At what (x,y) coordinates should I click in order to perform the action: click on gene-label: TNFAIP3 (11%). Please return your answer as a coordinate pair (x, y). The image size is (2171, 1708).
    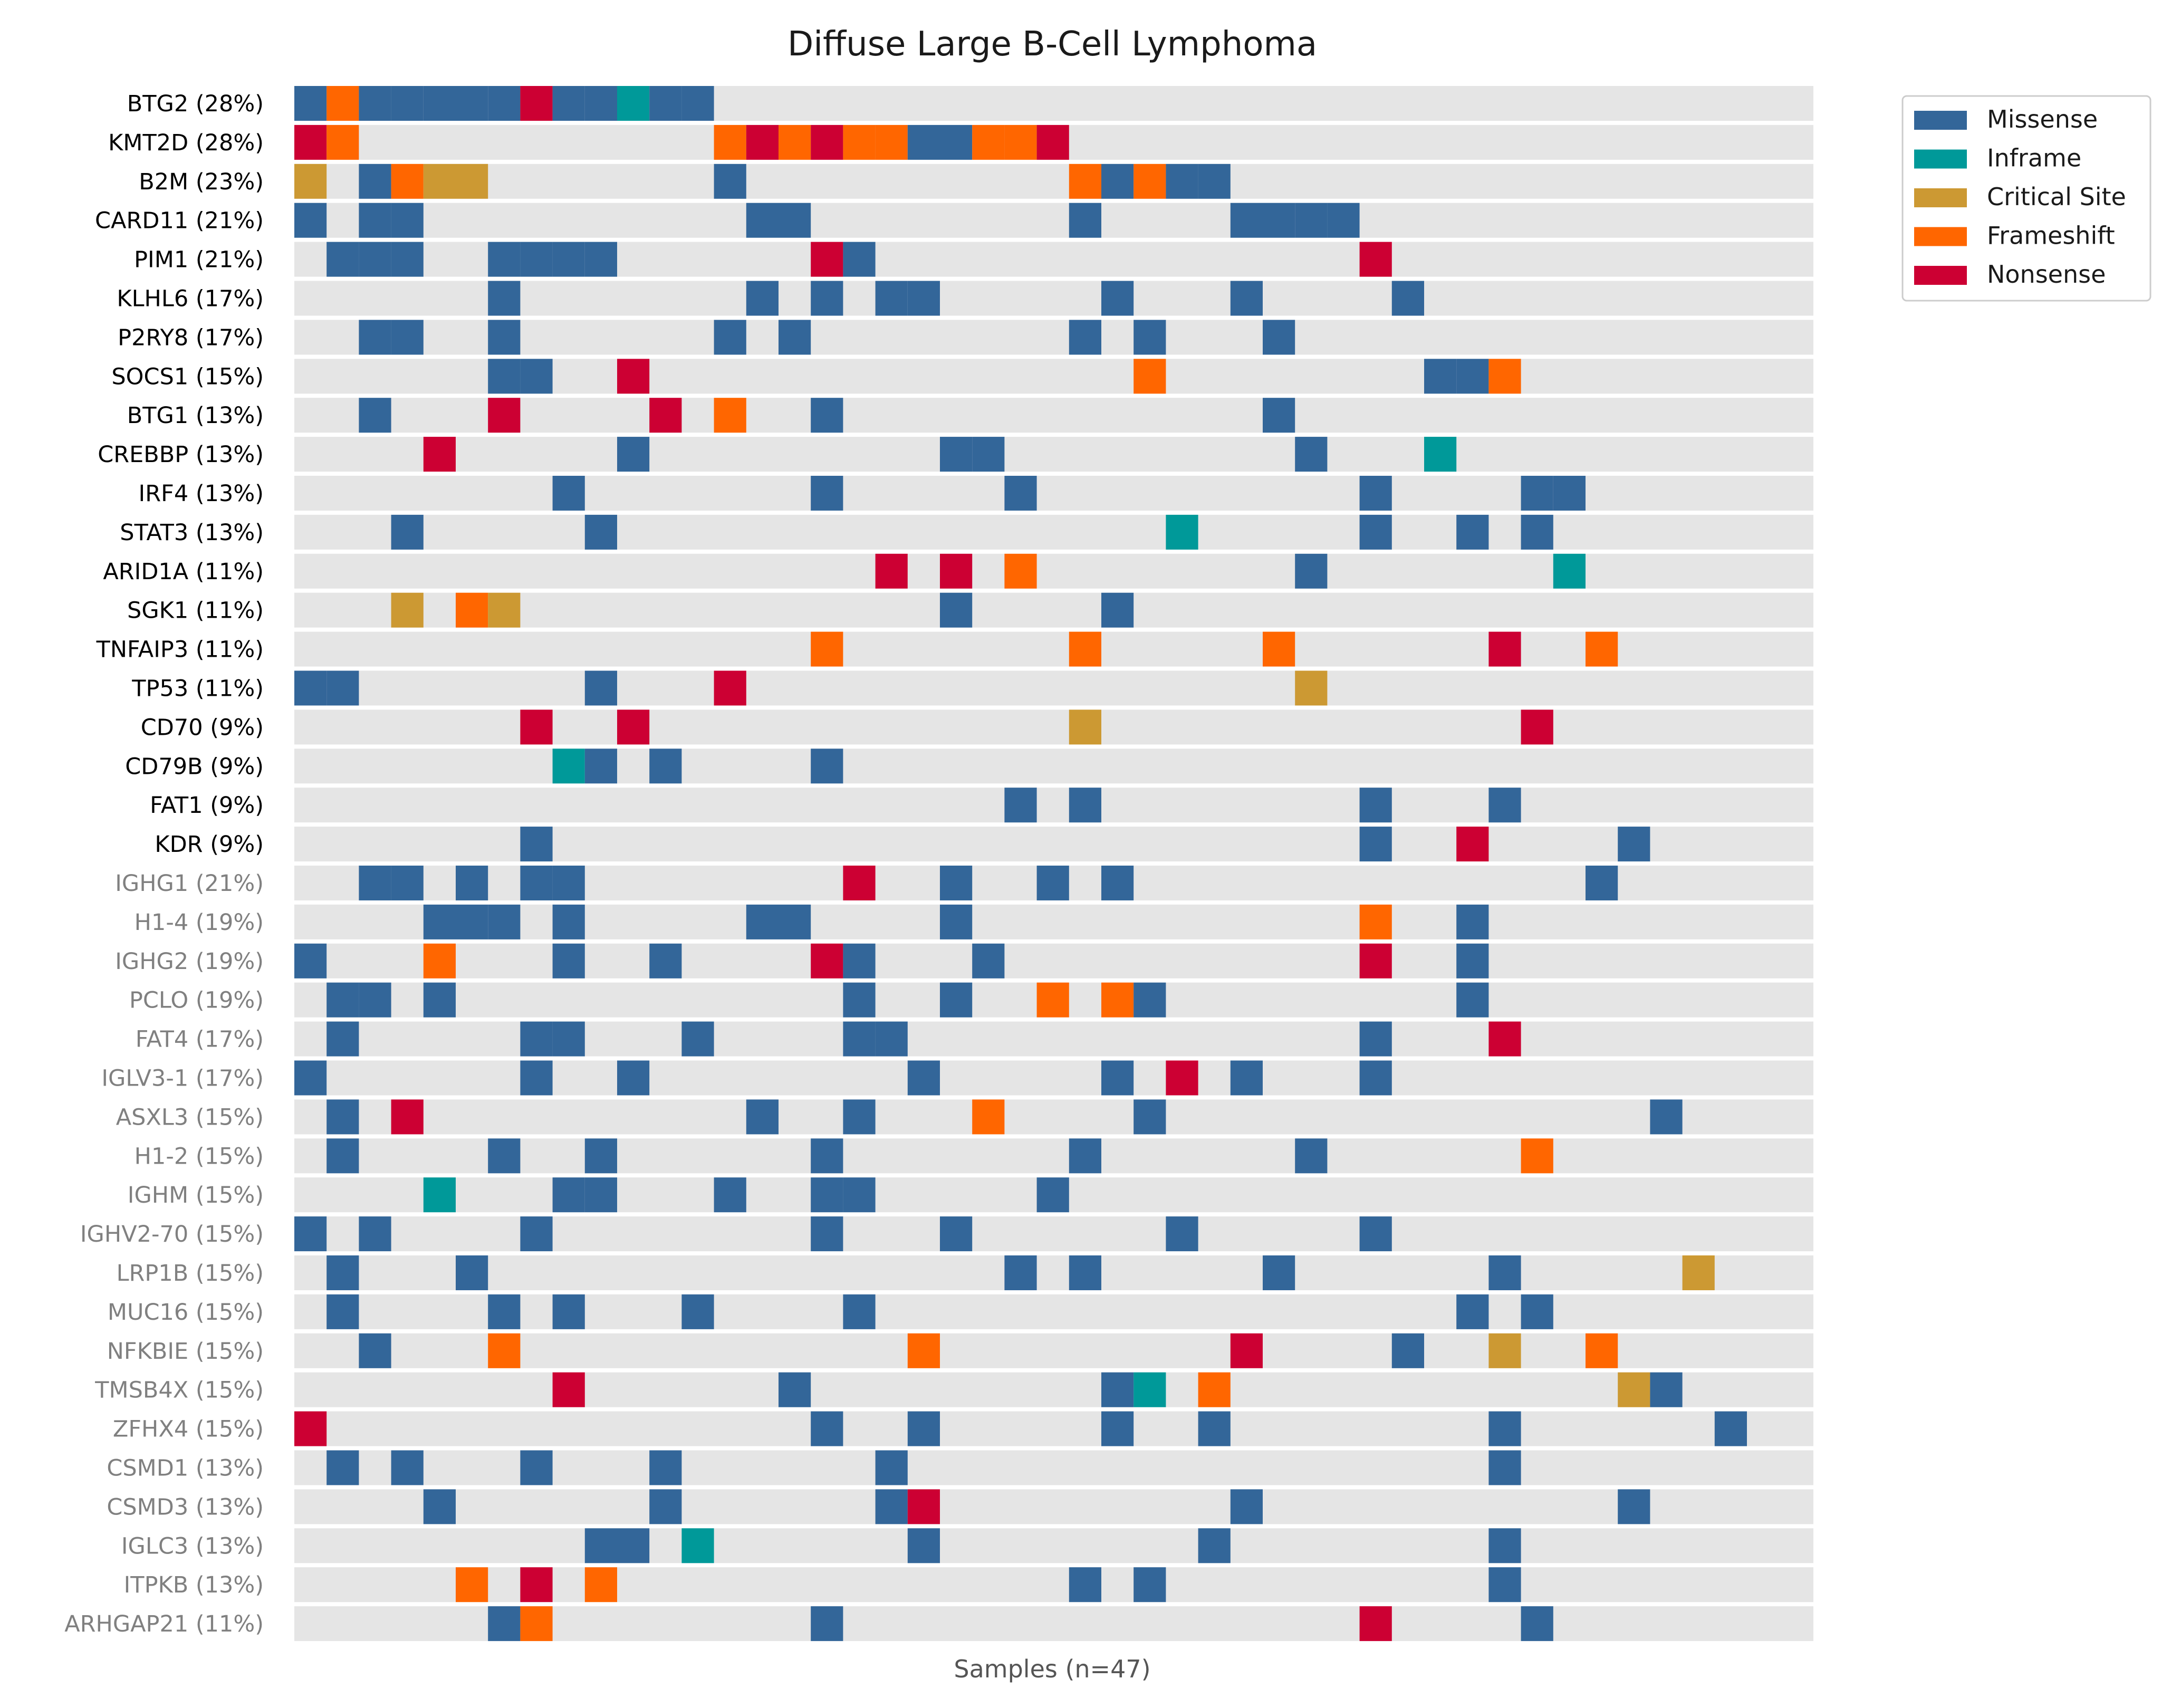
    Looking at the image, I should click on (180, 650).